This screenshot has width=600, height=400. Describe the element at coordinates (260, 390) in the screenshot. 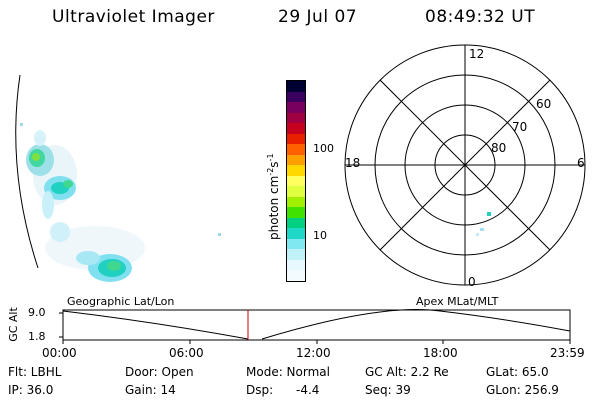

I see `status-dsp-label: Dsp:` at that location.